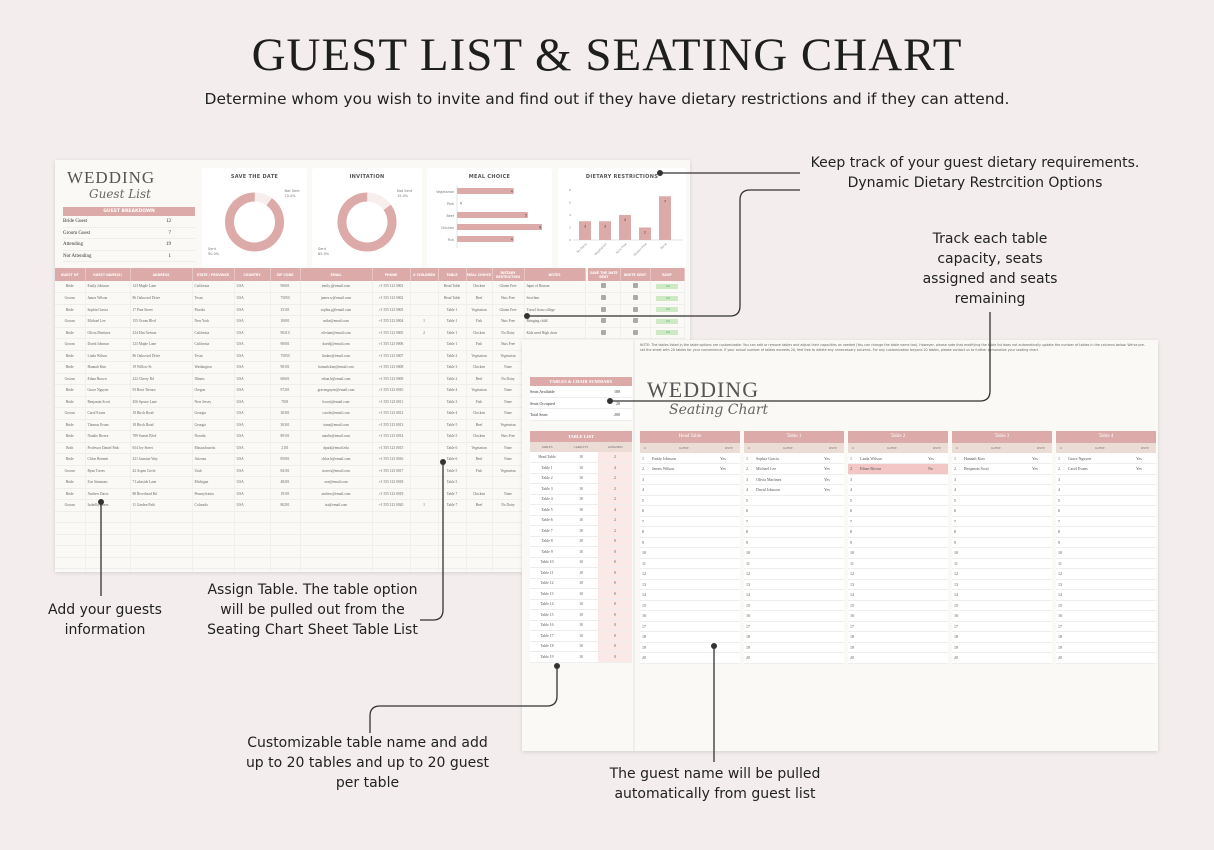 This screenshot has height=850, width=1214. What do you see at coordinates (615, 531) in the screenshot?
I see `assigned-cell: 2` at bounding box center [615, 531].